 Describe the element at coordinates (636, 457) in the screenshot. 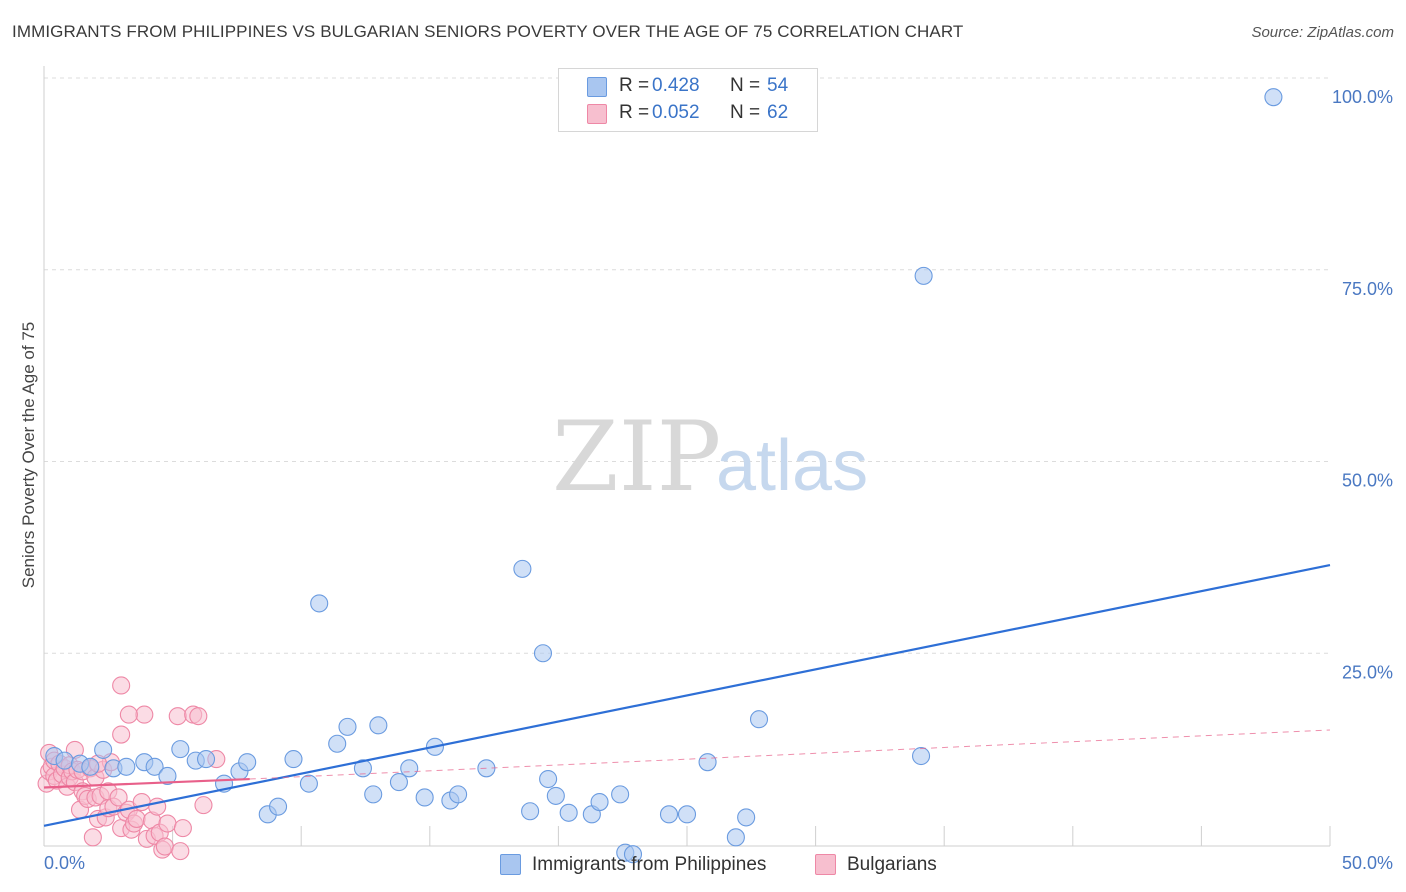

I see `watermark-zip: ZIP` at that location.